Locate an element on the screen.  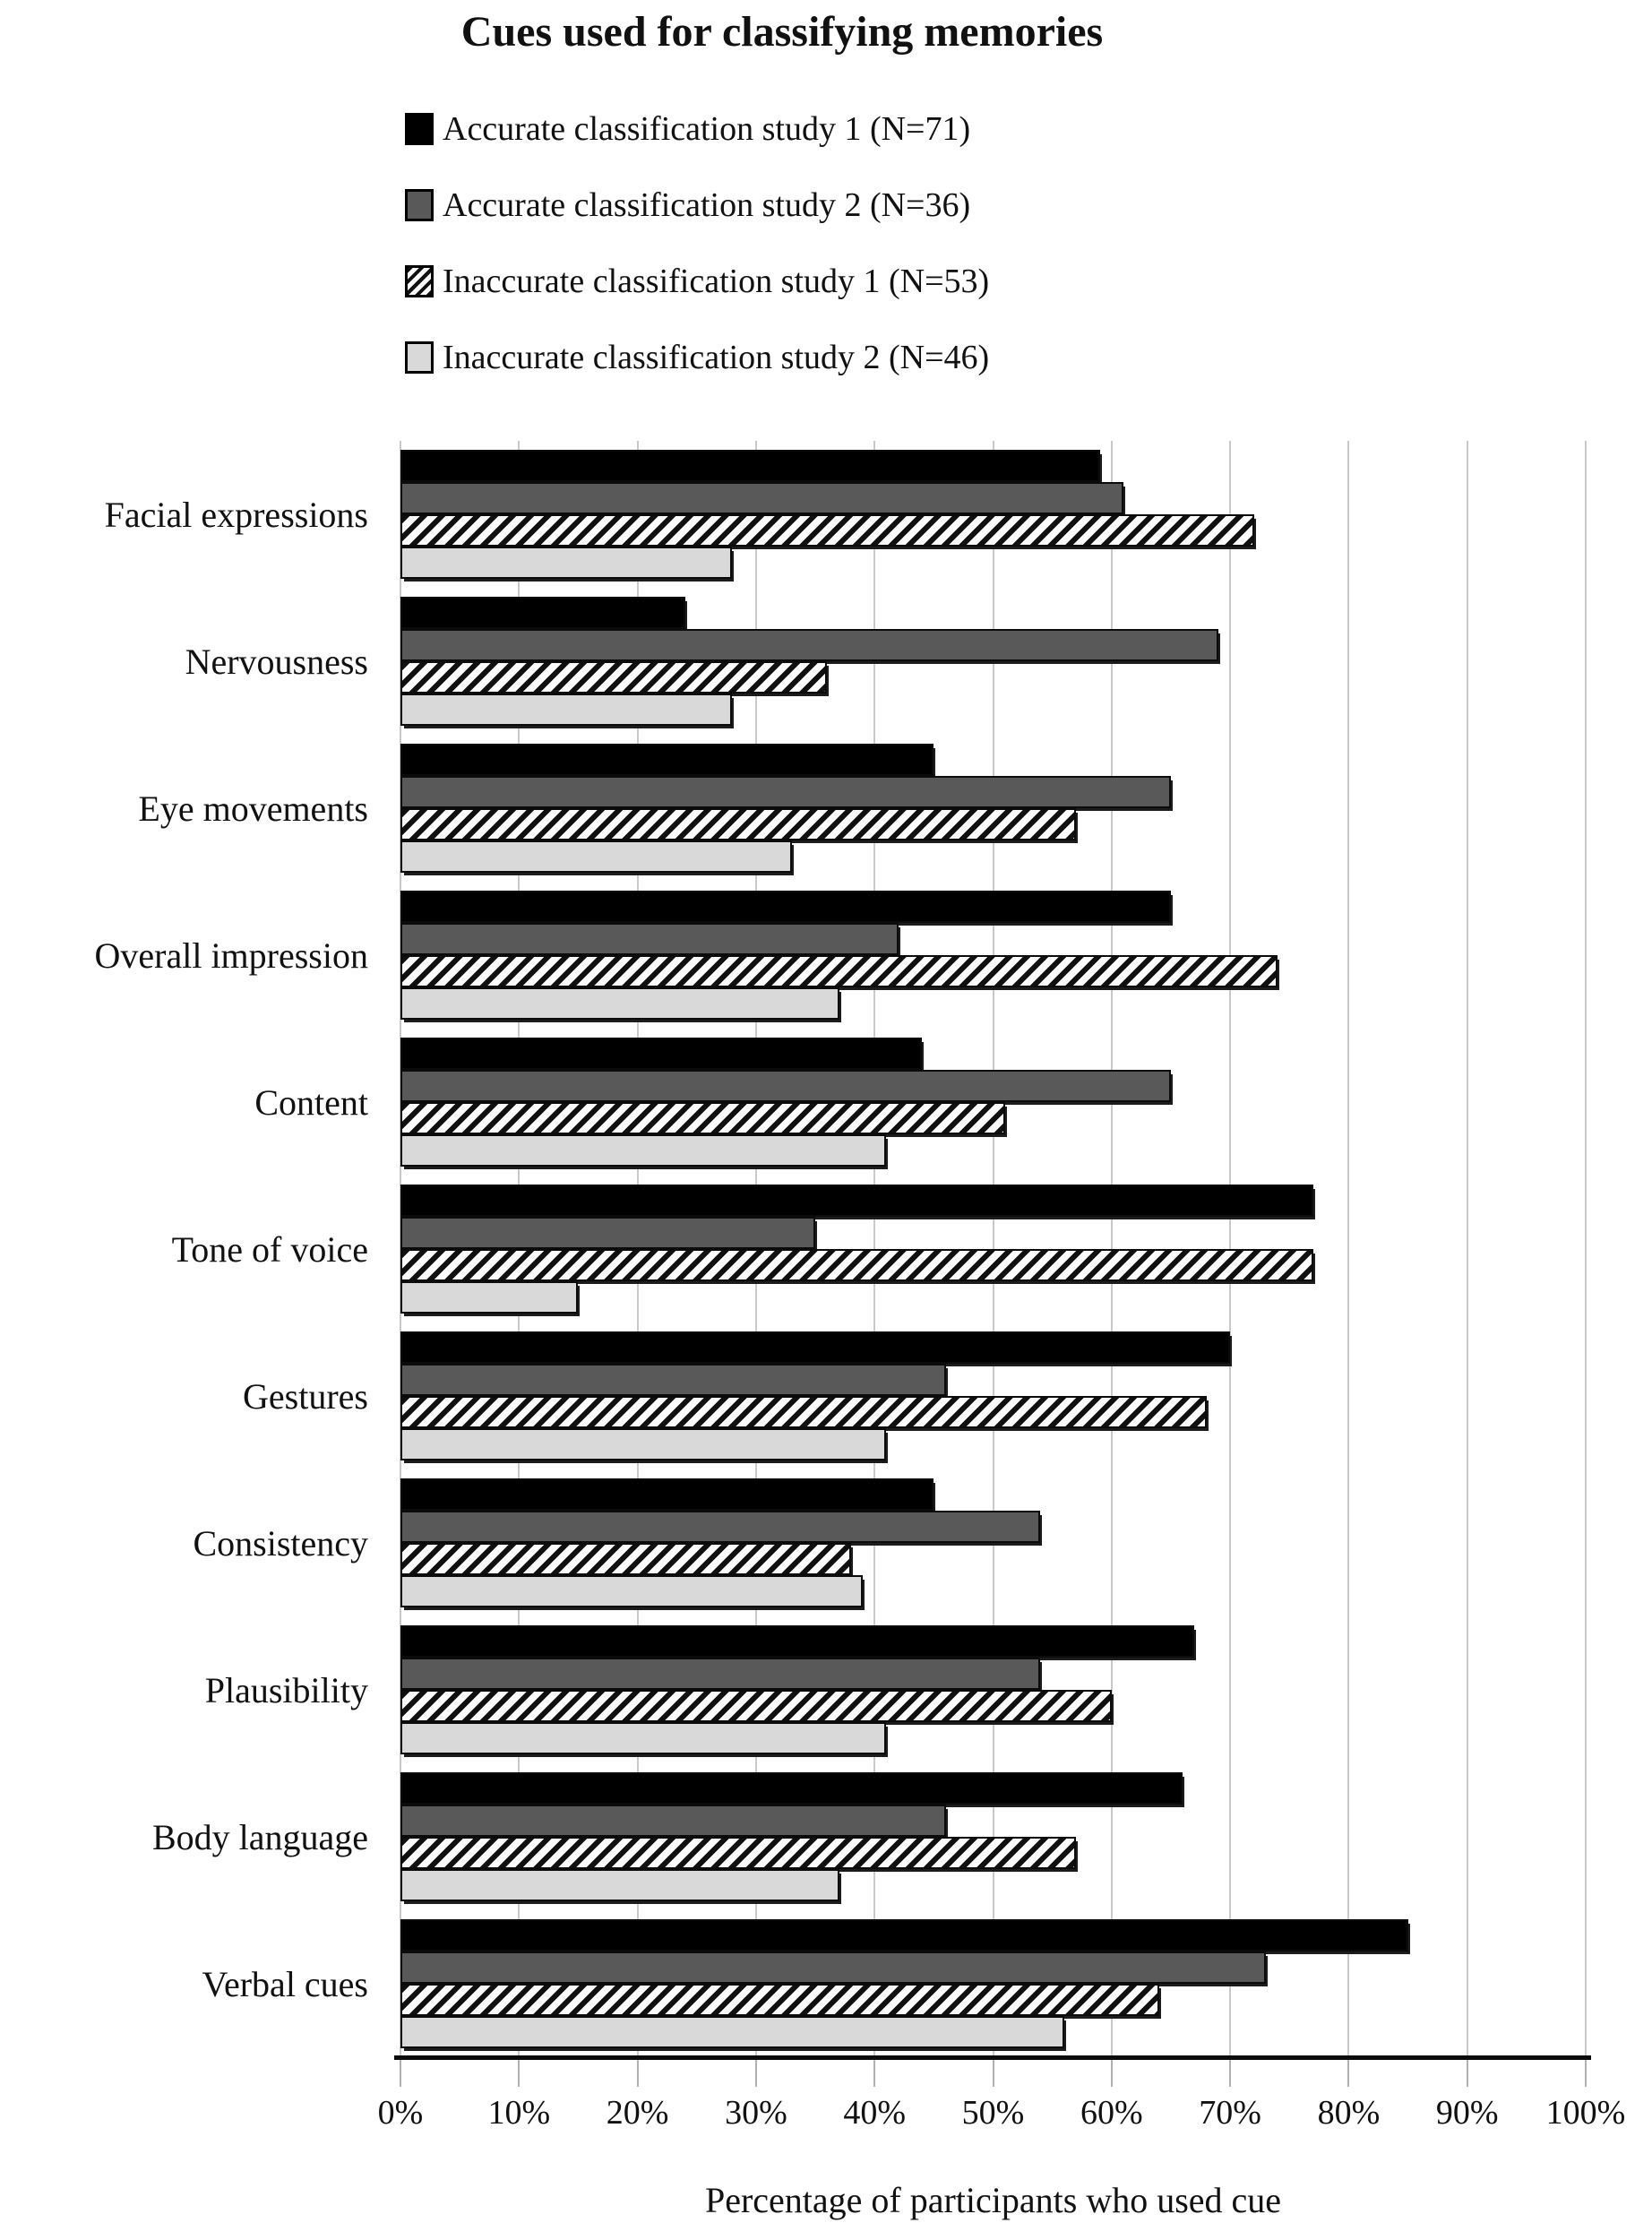
x-tick-labels: 0% 10% 20% 30% 40% 50% 60% 70% 80% 90% 100% is located at coordinates (1002, 2117).